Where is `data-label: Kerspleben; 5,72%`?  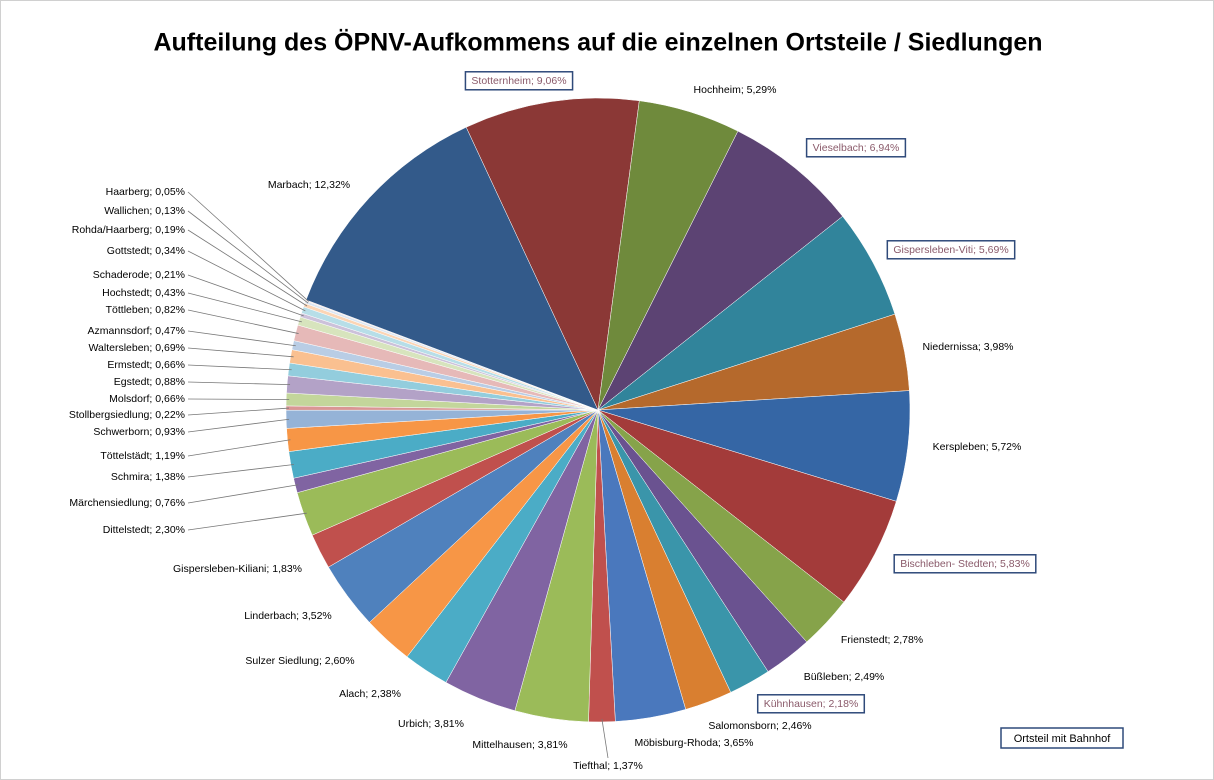 data-label: Kerspleben; 5,72% is located at coordinates (977, 447).